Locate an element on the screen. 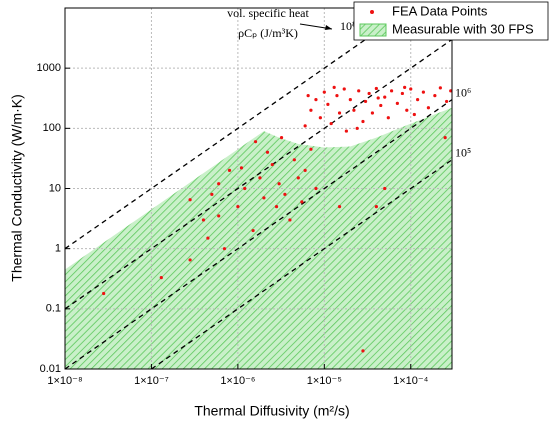 The height and width of the screenshot is (429, 550). annotation: ρCₚ (J/m³K) is located at coordinates (268, 33).